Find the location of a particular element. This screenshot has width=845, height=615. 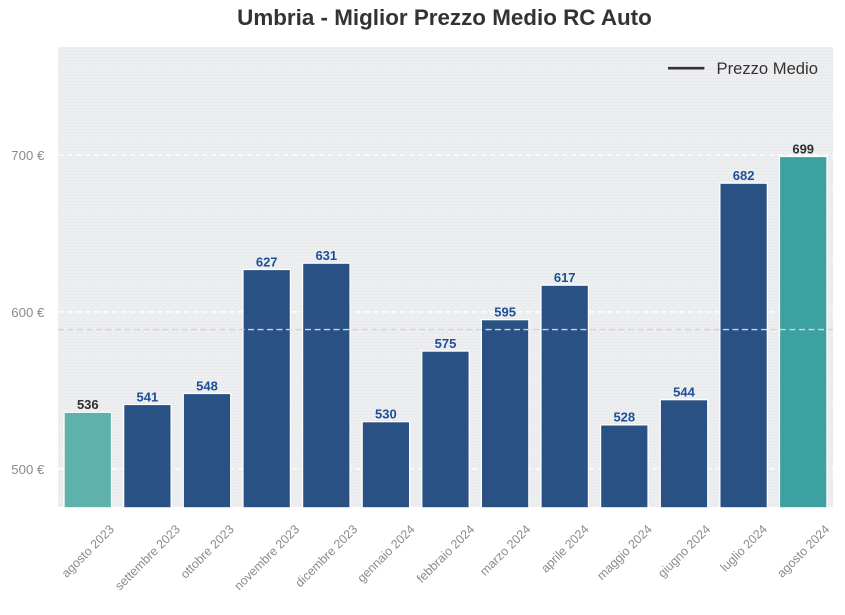

svg-text: 682 is located at coordinates (744, 175).